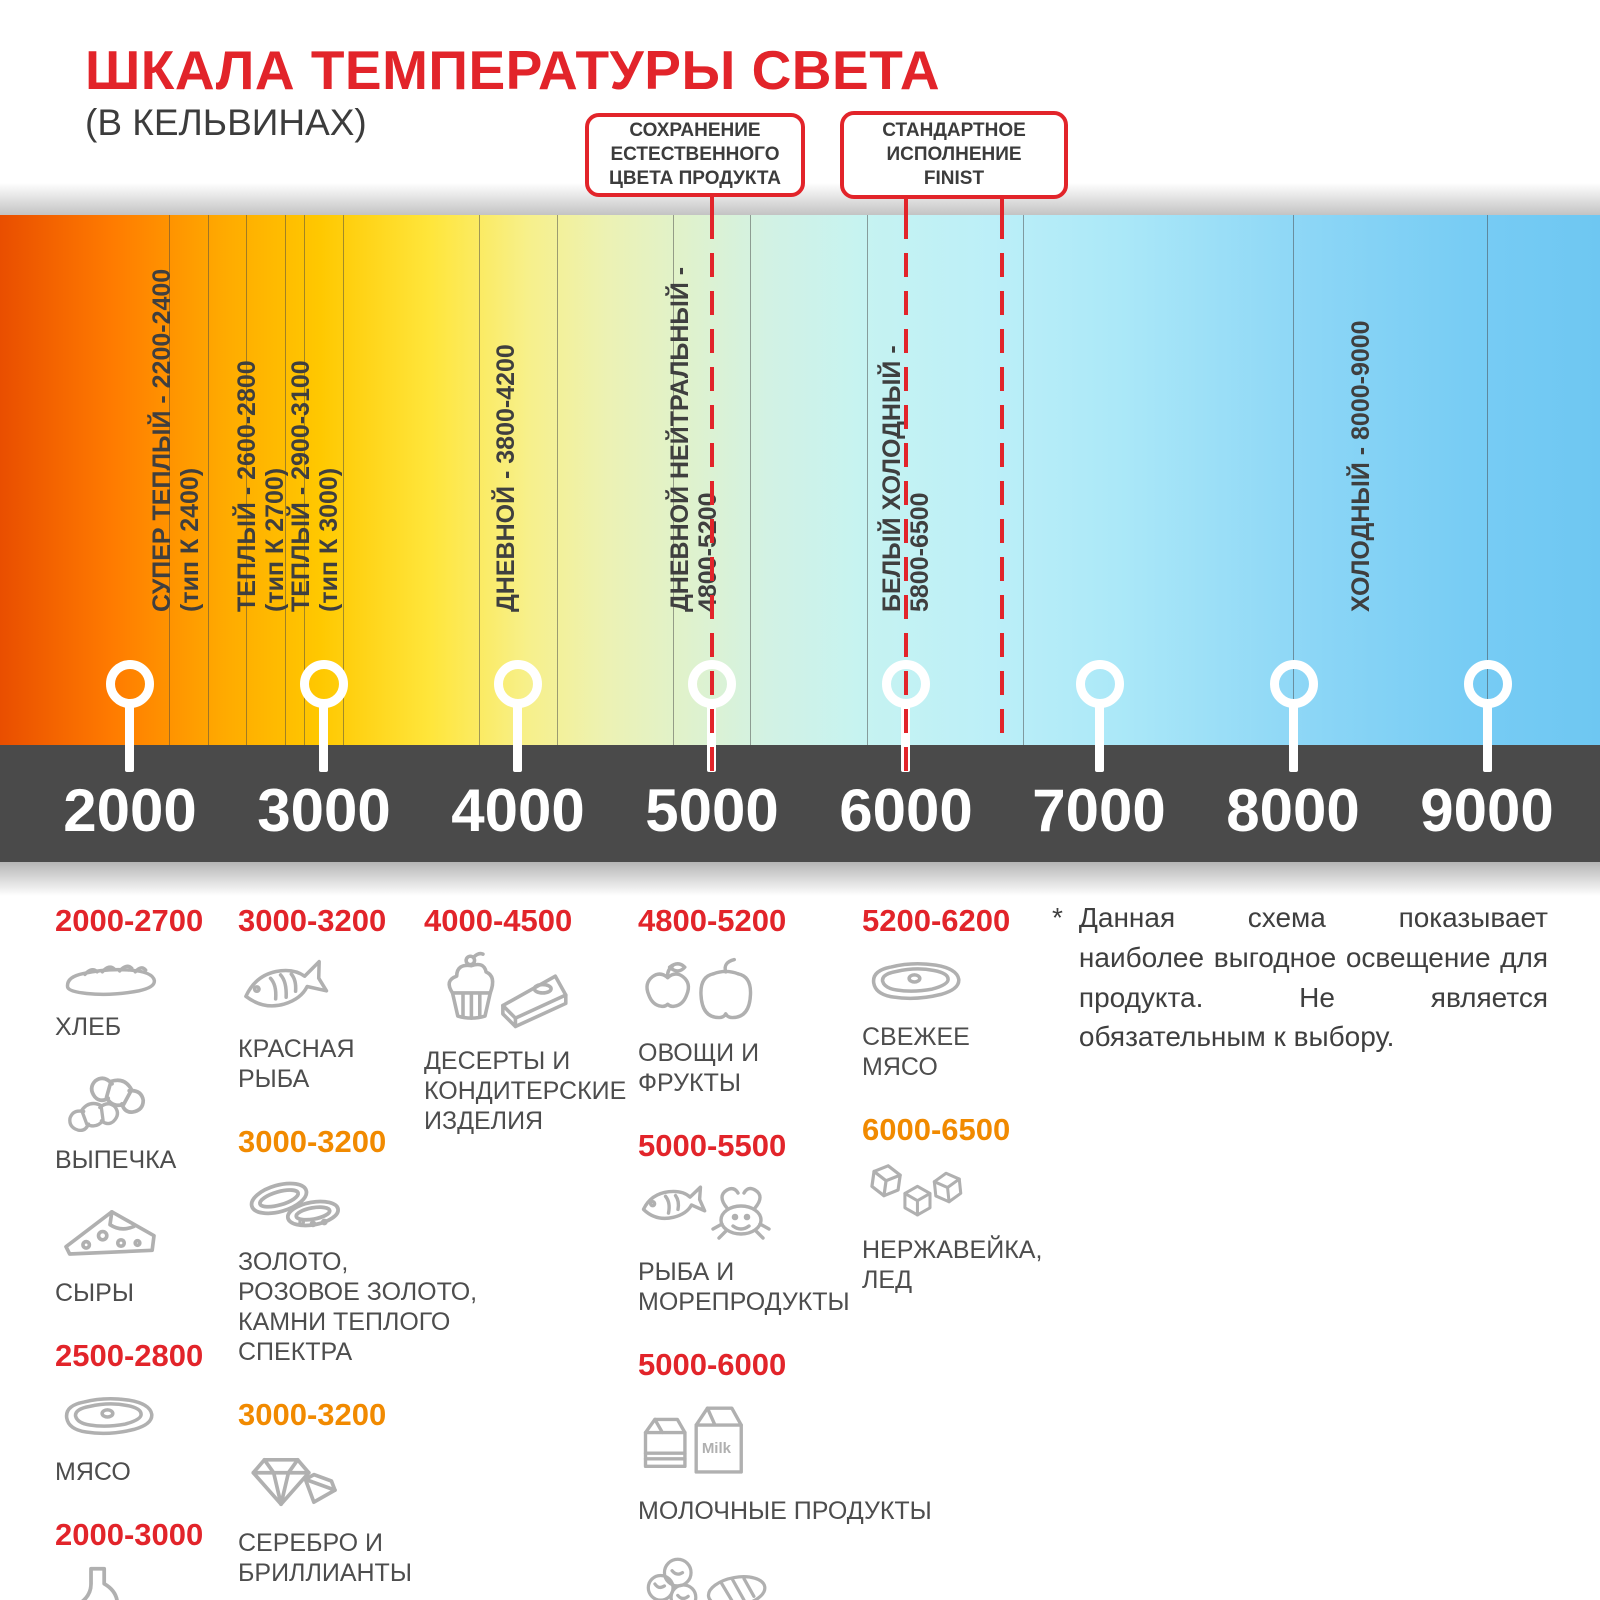 The image size is (1600, 1600). Describe the element at coordinates (1002, 480) in the screenshot. I see `pointer-dash-6500k` at that location.